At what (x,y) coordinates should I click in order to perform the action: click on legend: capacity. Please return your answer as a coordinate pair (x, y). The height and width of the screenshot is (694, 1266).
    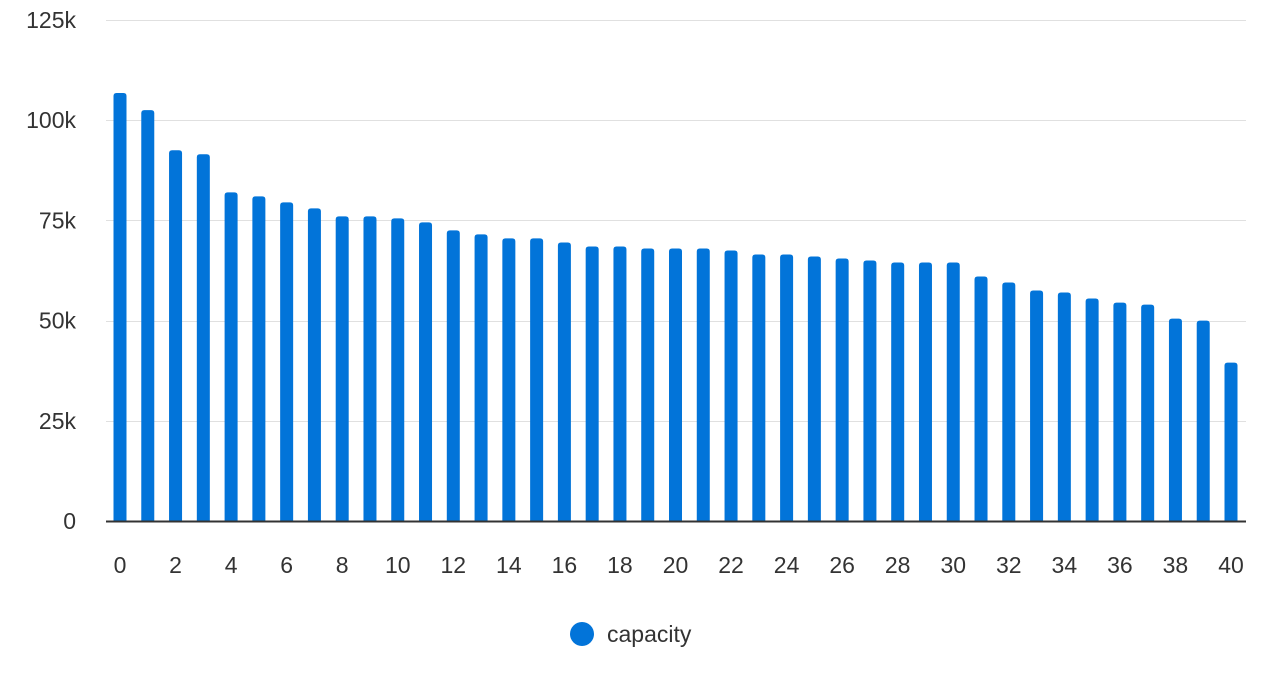
    Looking at the image, I should click on (631, 634).